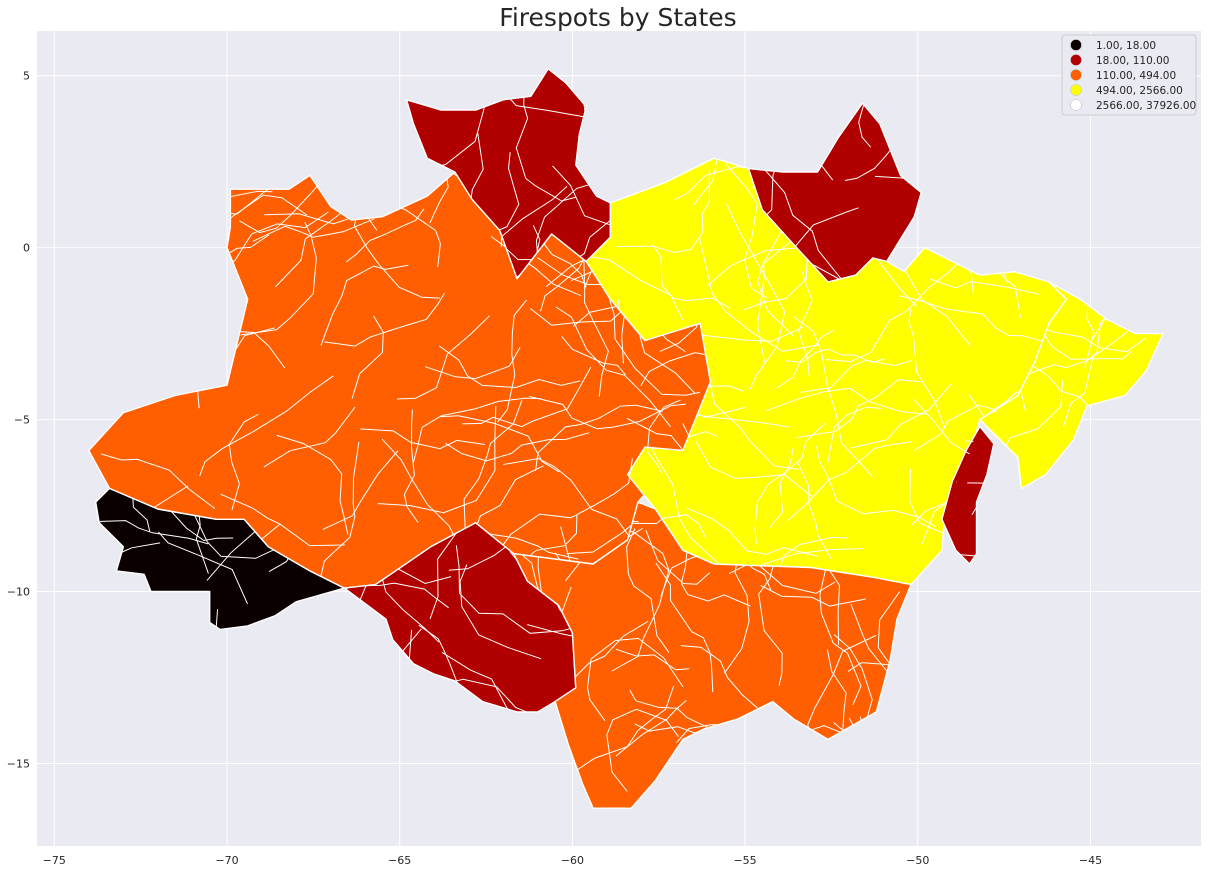 The height and width of the screenshot is (871, 1208). What do you see at coordinates (26, 76) in the screenshot?
I see `y-tick-label: 5` at bounding box center [26, 76].